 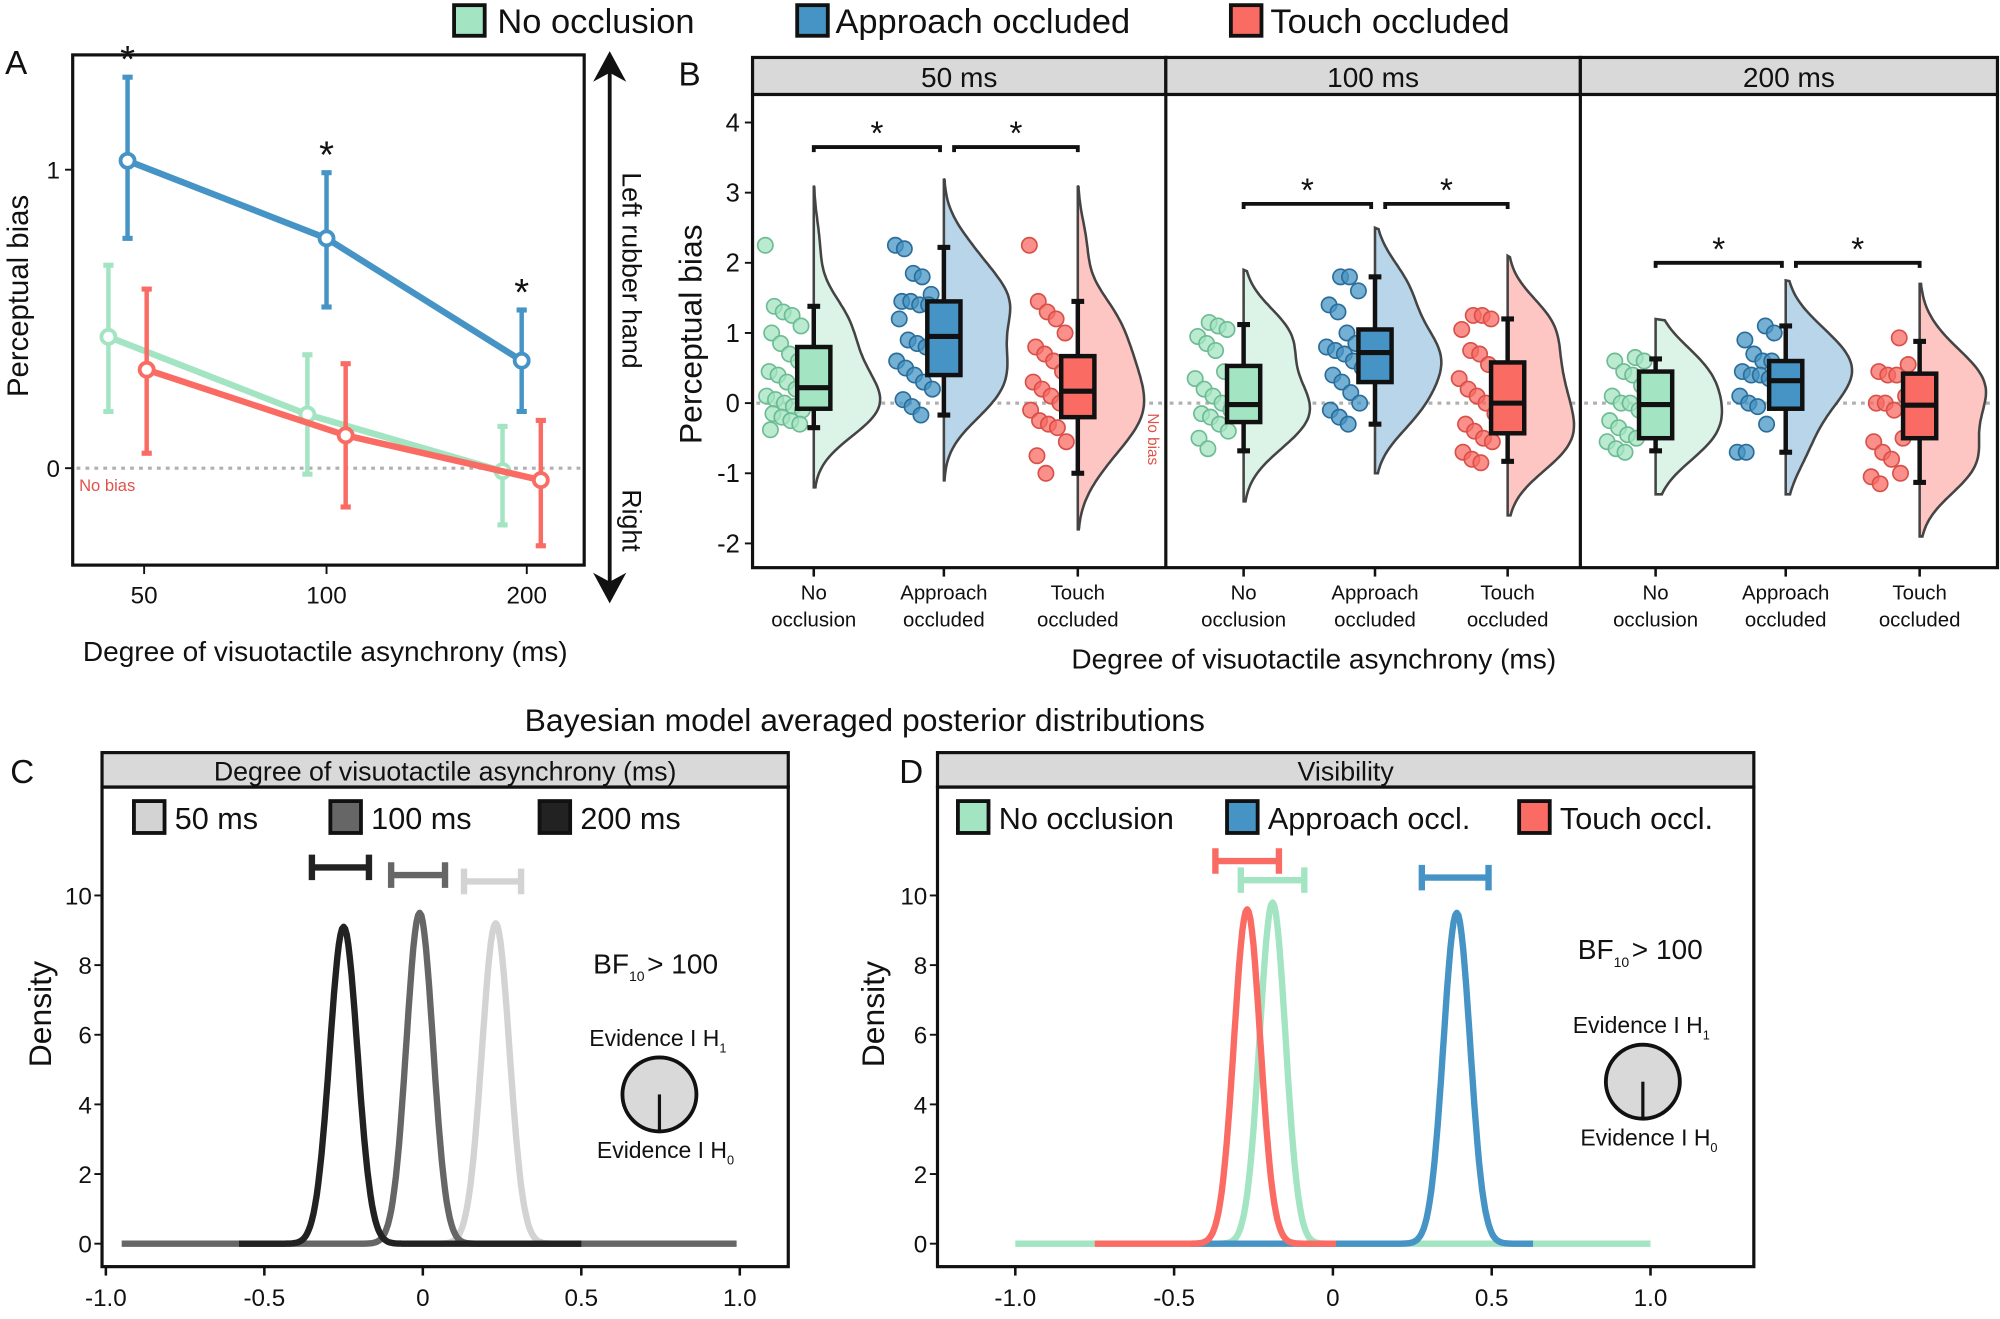 I want to click on bayes-factor-label: BF10 > 100, so click(x=1640, y=952).